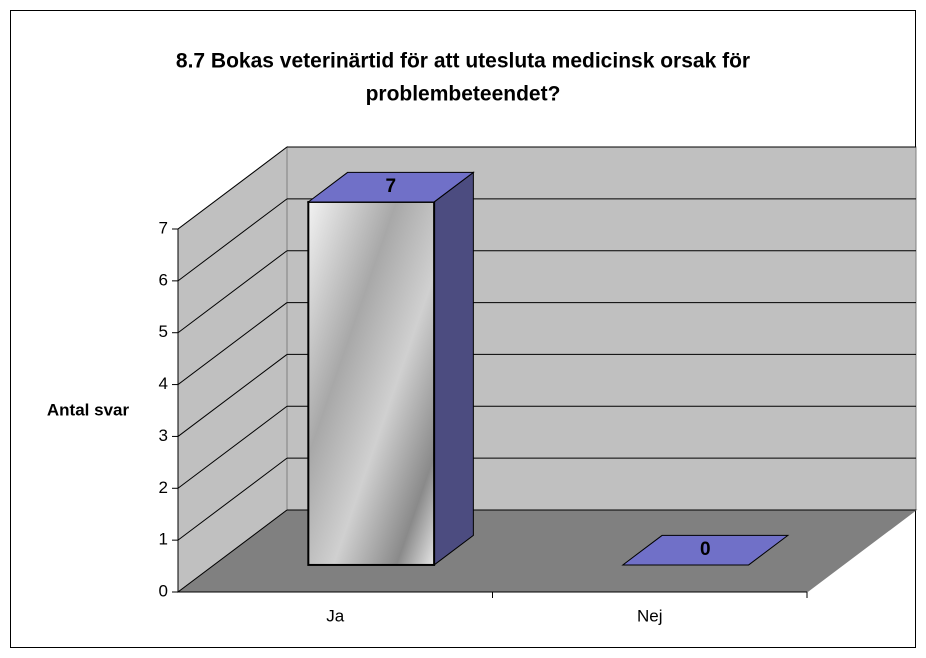 Image resolution: width=926 pixels, height=658 pixels. What do you see at coordinates (335, 615) in the screenshot?
I see `x-tick-label: Ja` at bounding box center [335, 615].